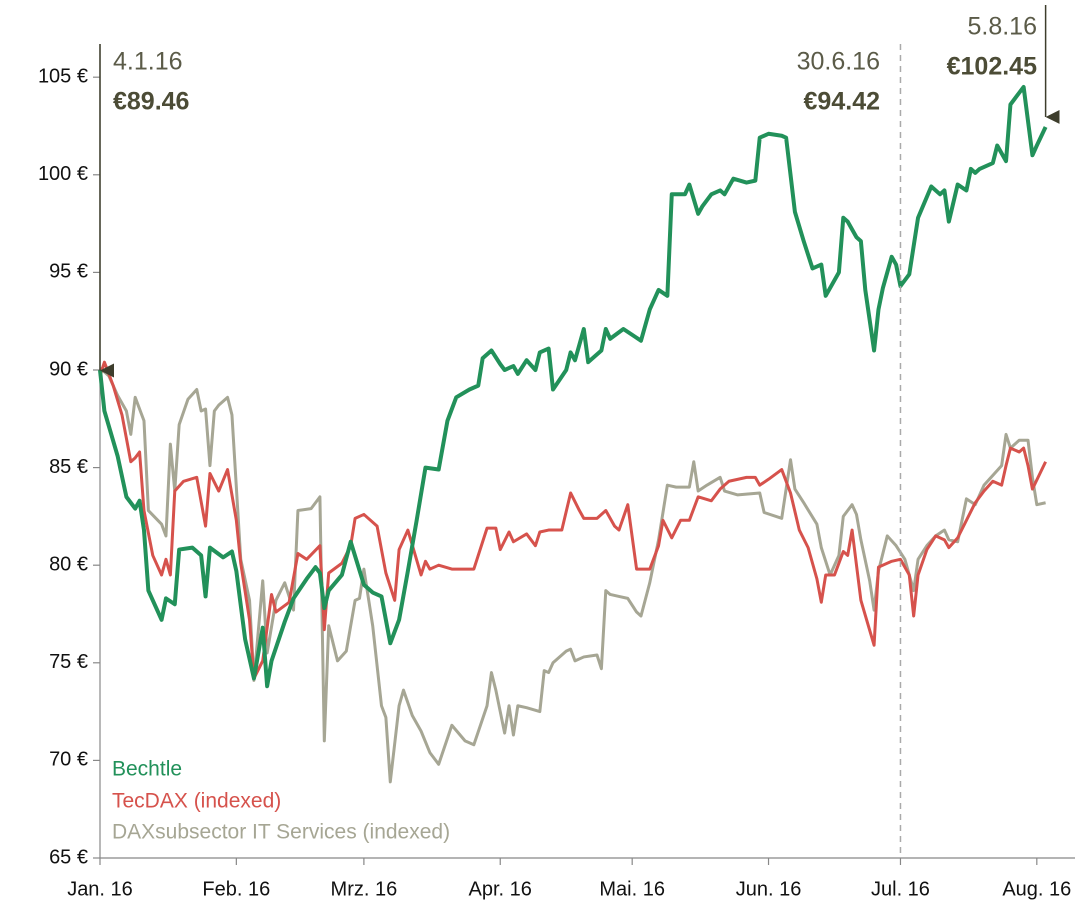 The height and width of the screenshot is (910, 1087). I want to click on x-tick-label: Jan. 16, so click(100, 889).